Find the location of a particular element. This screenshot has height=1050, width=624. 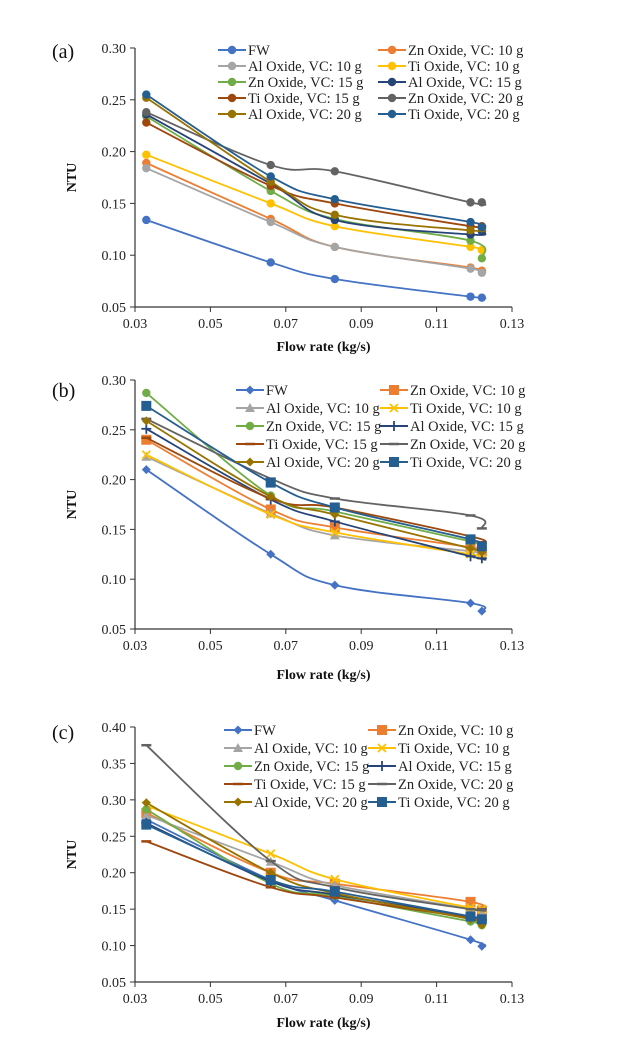

legend-item: Zn Oxide, VC: 15 g is located at coordinates (290, 83).